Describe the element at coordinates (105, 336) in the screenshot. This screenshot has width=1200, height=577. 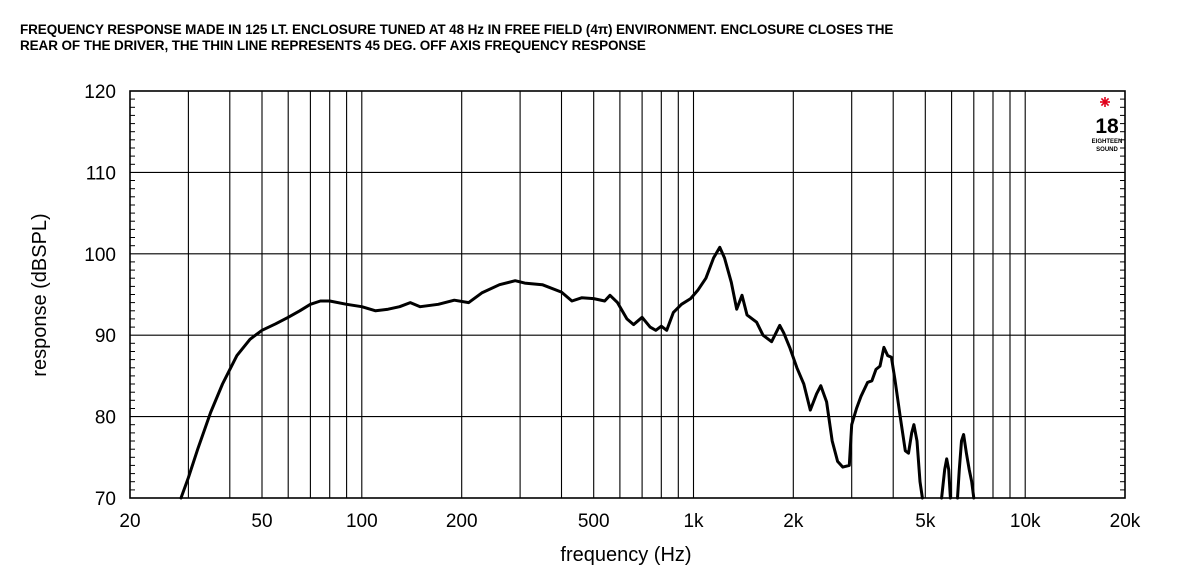
I see `y-tick-label: 90` at that location.